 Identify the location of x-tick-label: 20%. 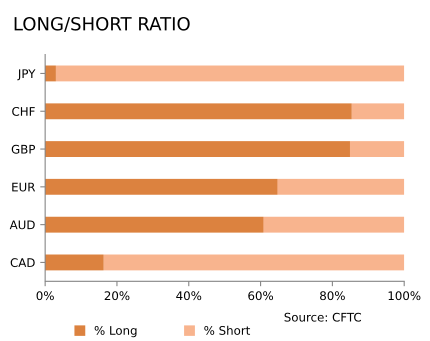
(117, 295).